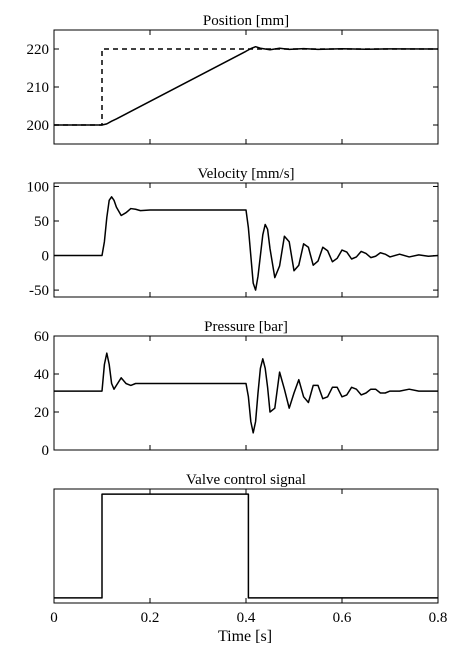 The width and height of the screenshot is (474, 660). What do you see at coordinates (38, 187) in the screenshot?
I see `y-tick-label: 100` at bounding box center [38, 187].